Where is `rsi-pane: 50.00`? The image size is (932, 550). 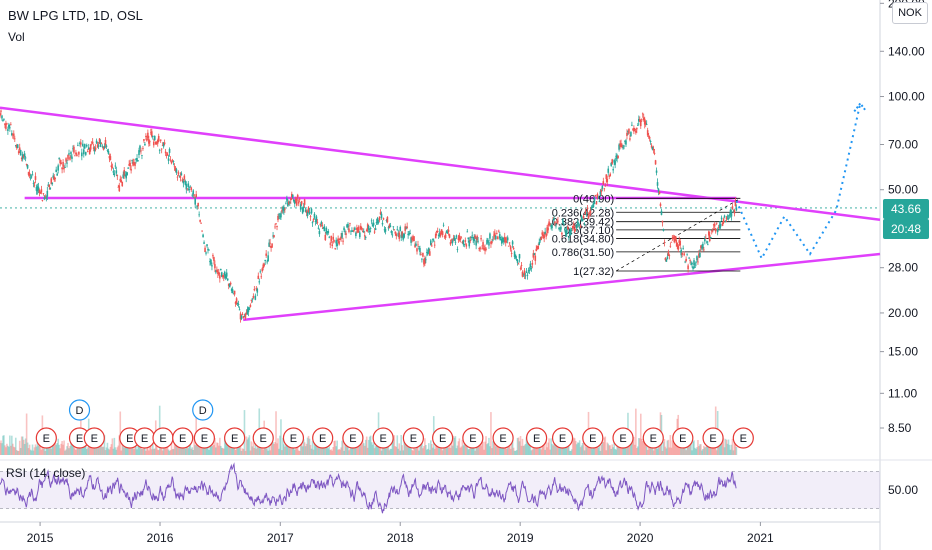 rsi-pane: 50.00 is located at coordinates (459, 488).